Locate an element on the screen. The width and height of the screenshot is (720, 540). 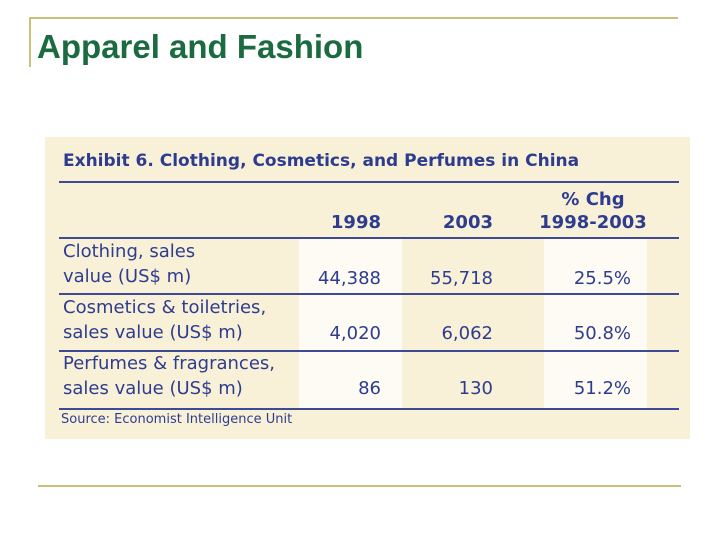
cell-perfumes-chg: 51.2% is located at coordinates (602, 388).